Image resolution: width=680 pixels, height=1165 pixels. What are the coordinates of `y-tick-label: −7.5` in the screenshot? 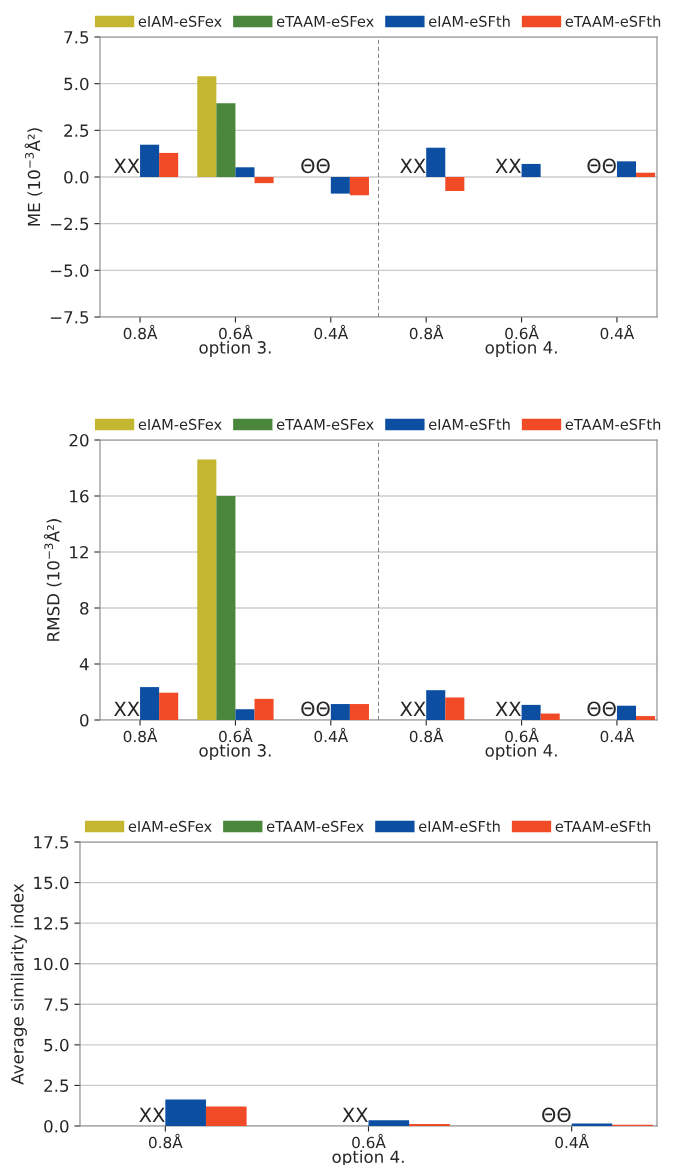 It's located at (69, 317).